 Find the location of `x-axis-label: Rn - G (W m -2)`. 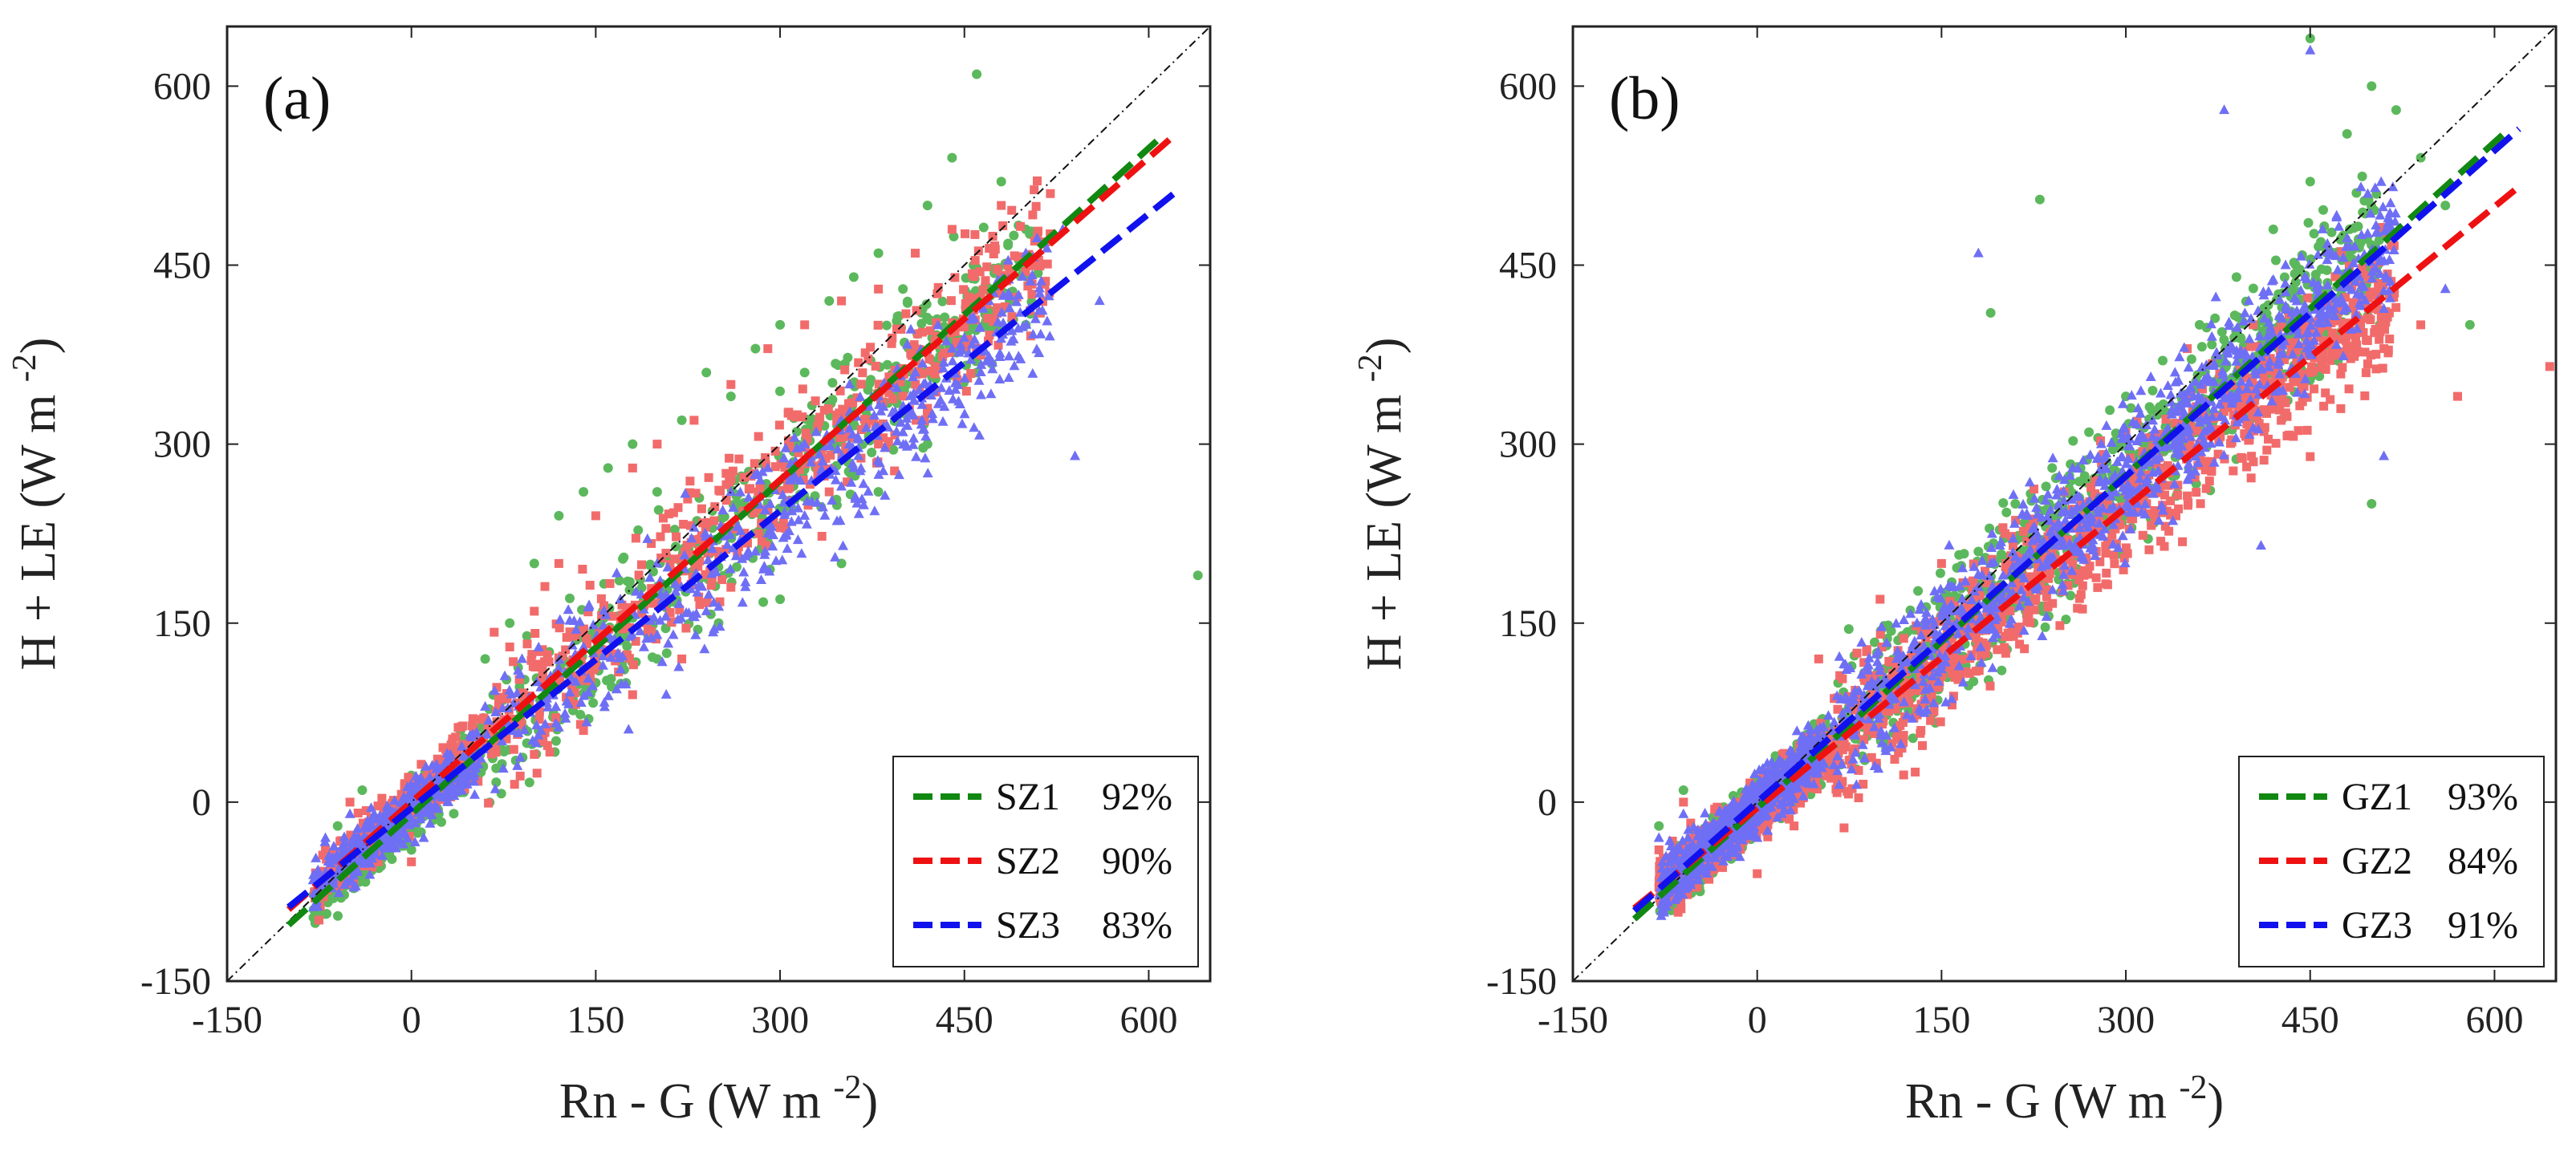

x-axis-label: Rn - G (W m -2) is located at coordinates (718, 1099).